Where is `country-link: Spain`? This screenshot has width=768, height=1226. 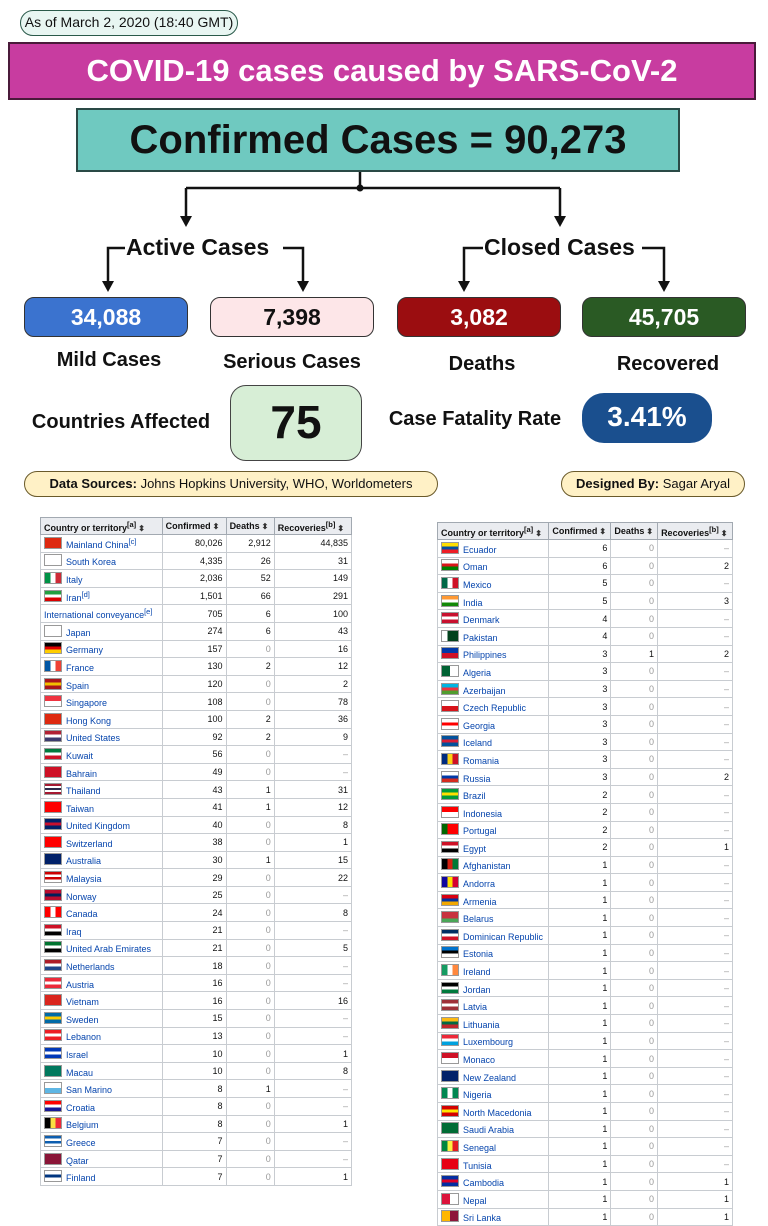
country-link: Spain is located at coordinates (78, 685).